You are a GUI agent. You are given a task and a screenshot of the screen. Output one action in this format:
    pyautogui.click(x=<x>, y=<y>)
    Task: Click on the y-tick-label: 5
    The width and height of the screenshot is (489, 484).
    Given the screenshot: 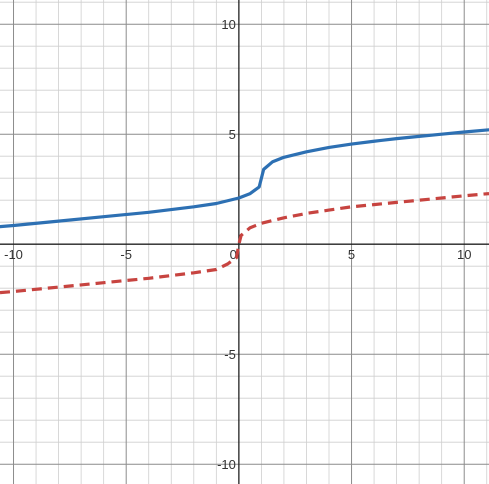 What is the action you would take?
    pyautogui.click(x=232, y=134)
    